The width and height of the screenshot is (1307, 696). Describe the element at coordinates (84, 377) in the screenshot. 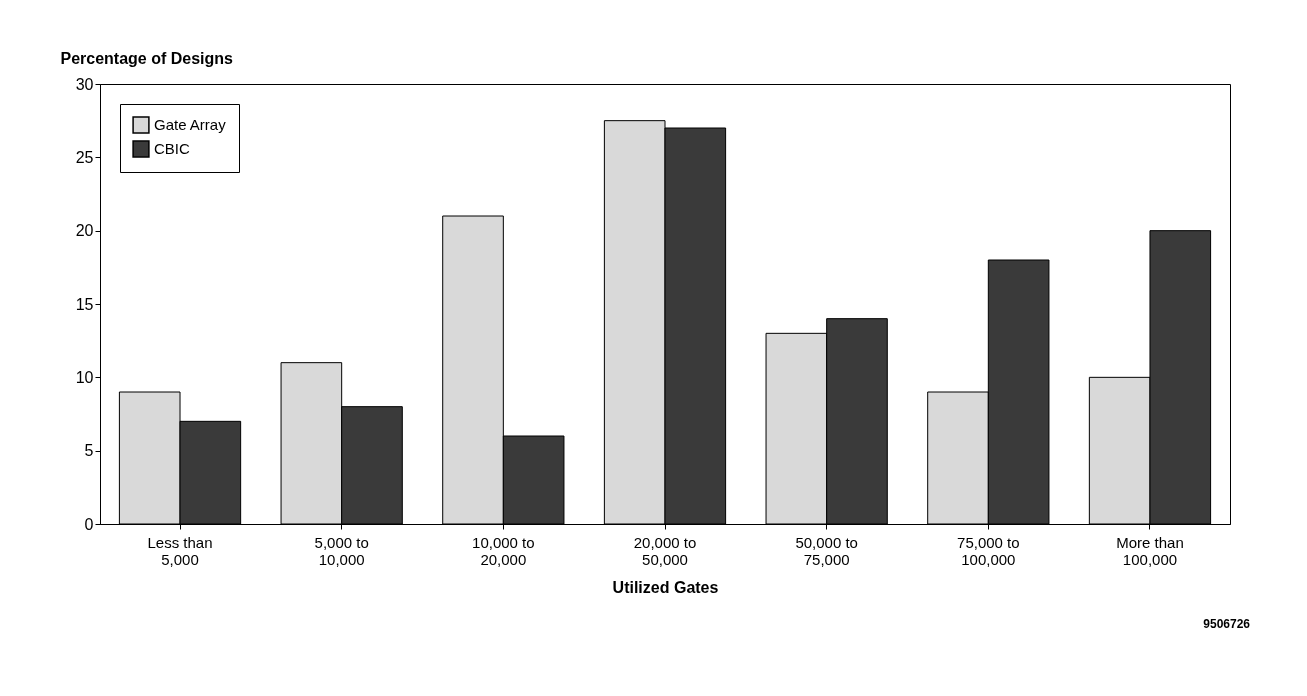

I see `y-tick-label: 10` at that location.